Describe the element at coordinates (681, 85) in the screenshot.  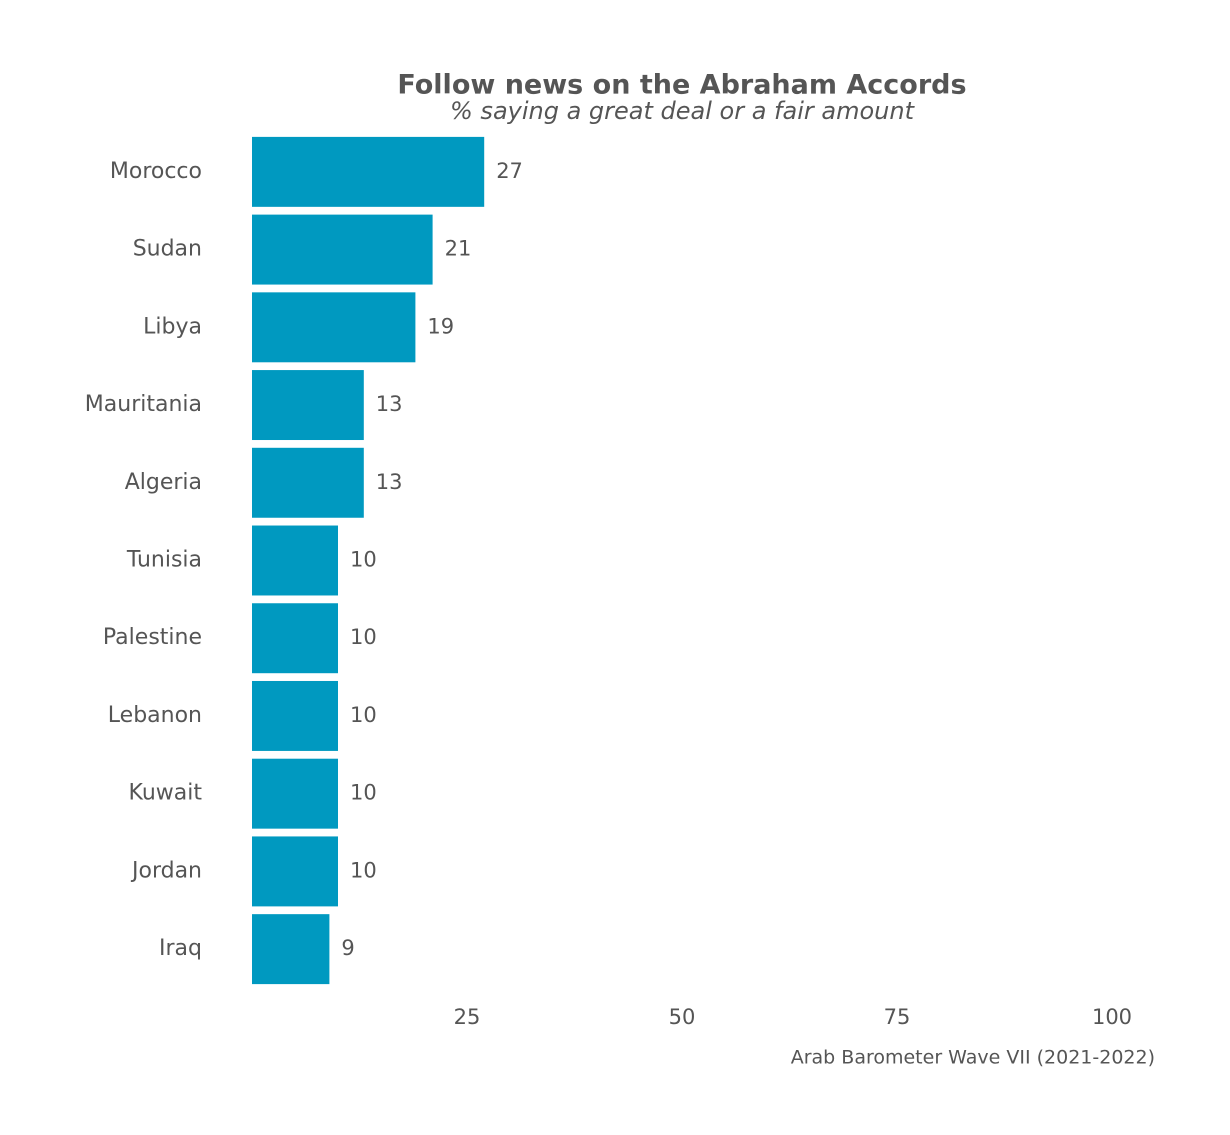
I see `chart-title: Follow news on the Abraham Accords` at that location.